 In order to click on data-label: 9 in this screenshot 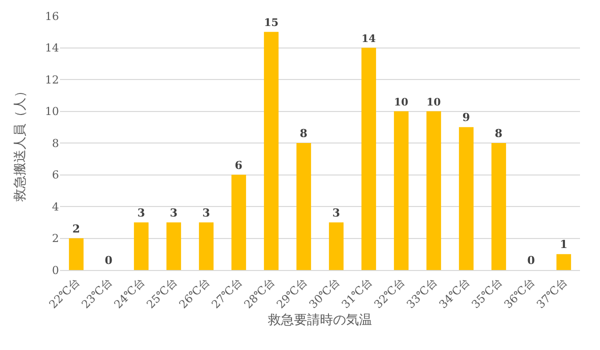, I will do `click(466, 117)`.